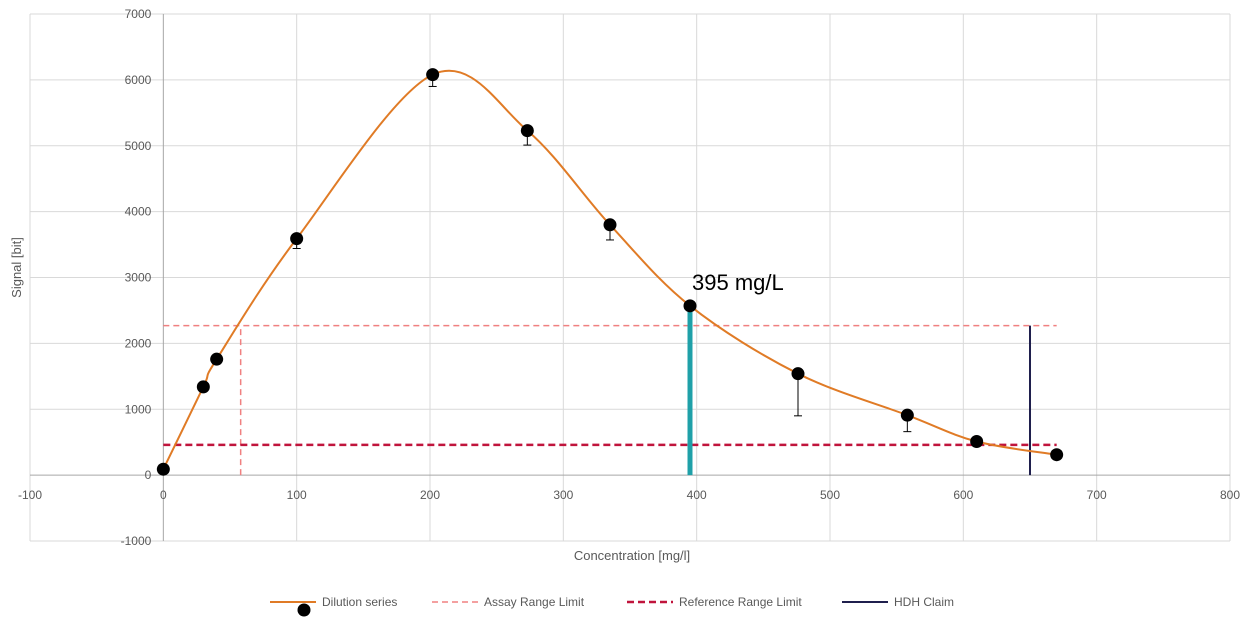  What do you see at coordinates (138, 80) in the screenshot?
I see `y-tick-label: 6000` at bounding box center [138, 80].